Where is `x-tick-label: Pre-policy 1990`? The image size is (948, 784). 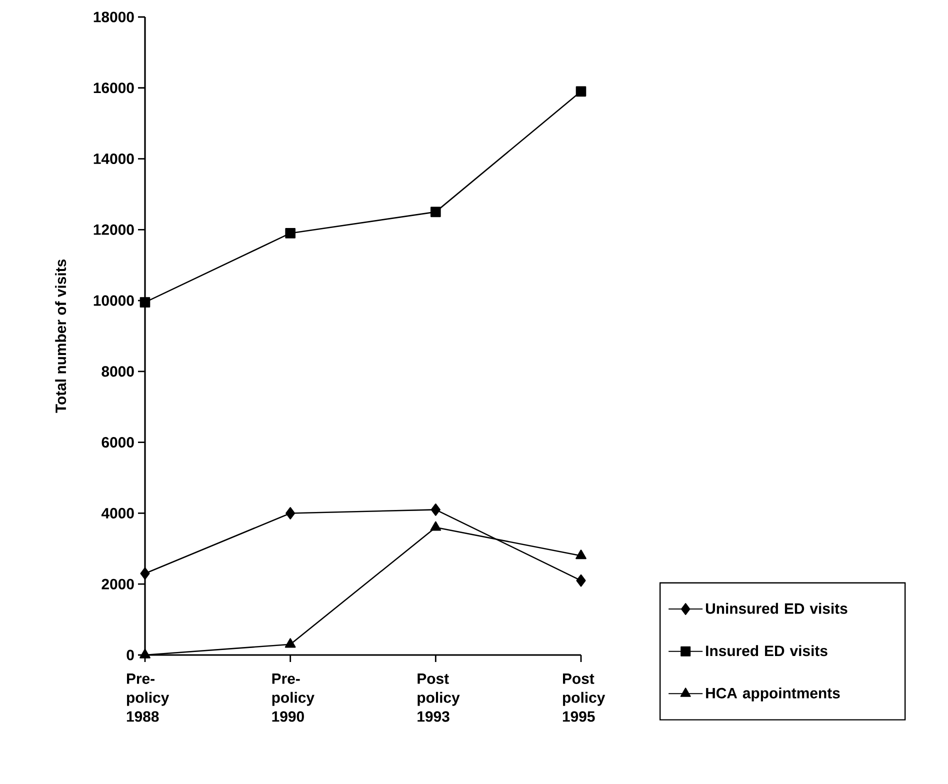
x-tick-label: Pre-policy 1990 is located at coordinates (293, 698).